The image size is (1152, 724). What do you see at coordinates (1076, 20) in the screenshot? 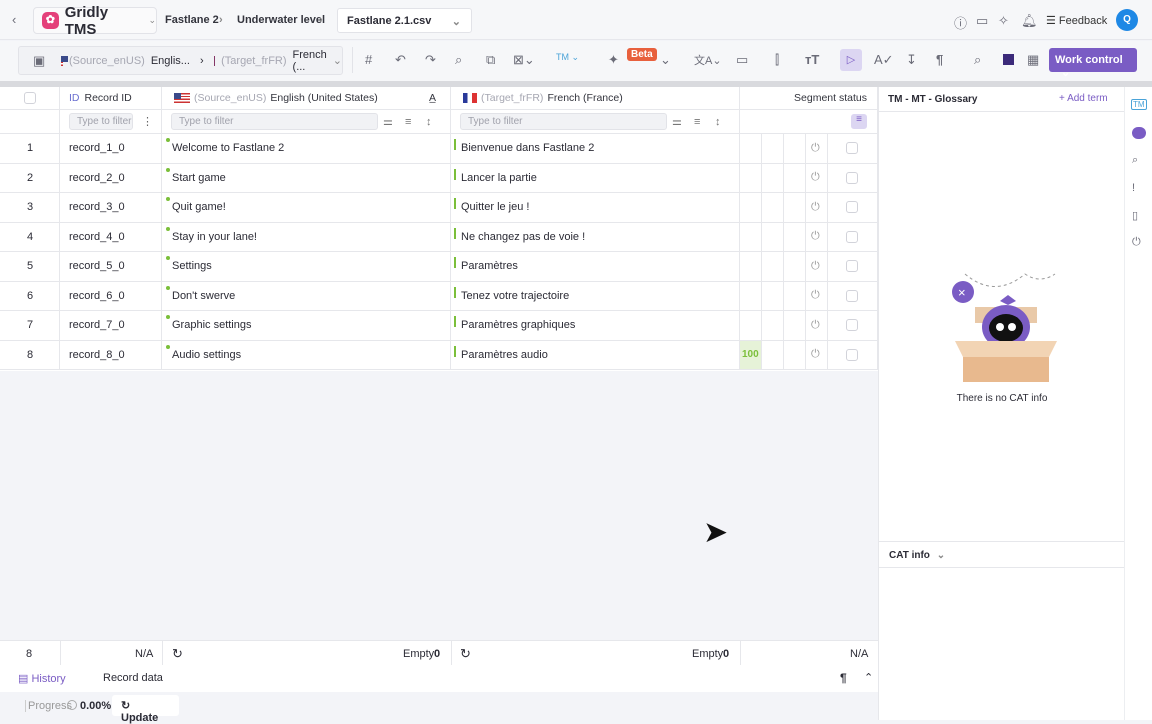
I see `feedback-button: ☰ Feedback` at bounding box center [1076, 20].